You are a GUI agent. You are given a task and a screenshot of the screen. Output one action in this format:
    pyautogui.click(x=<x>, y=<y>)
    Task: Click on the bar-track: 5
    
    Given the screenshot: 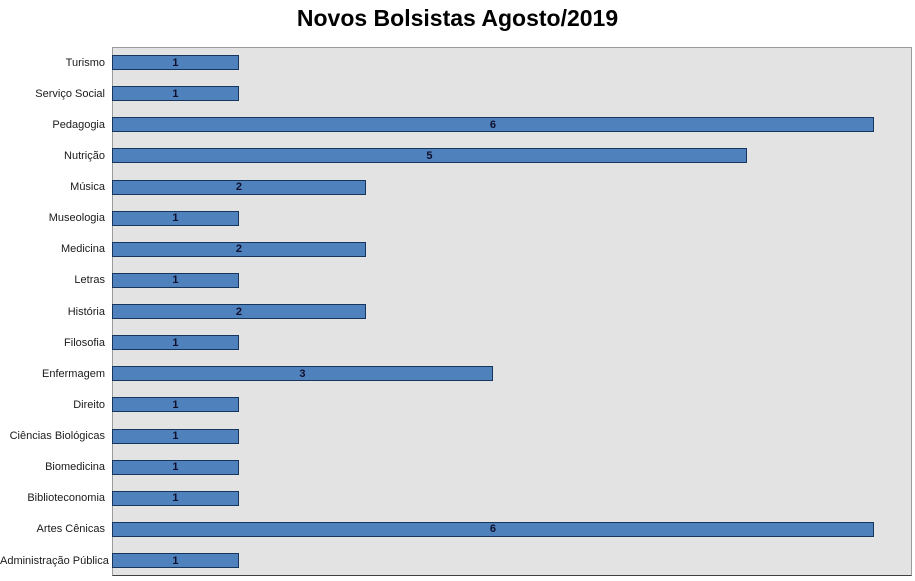 What is the action you would take?
    pyautogui.click(x=512, y=155)
    